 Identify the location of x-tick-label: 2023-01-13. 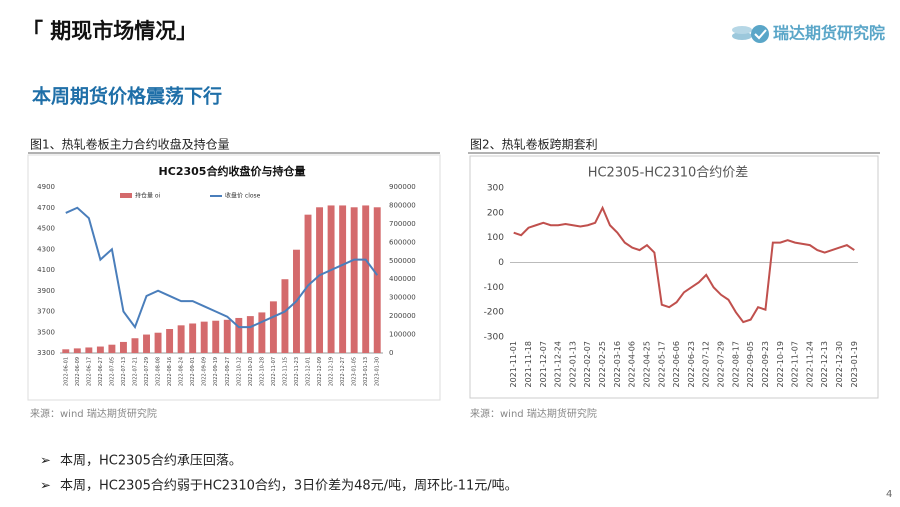
(366, 371).